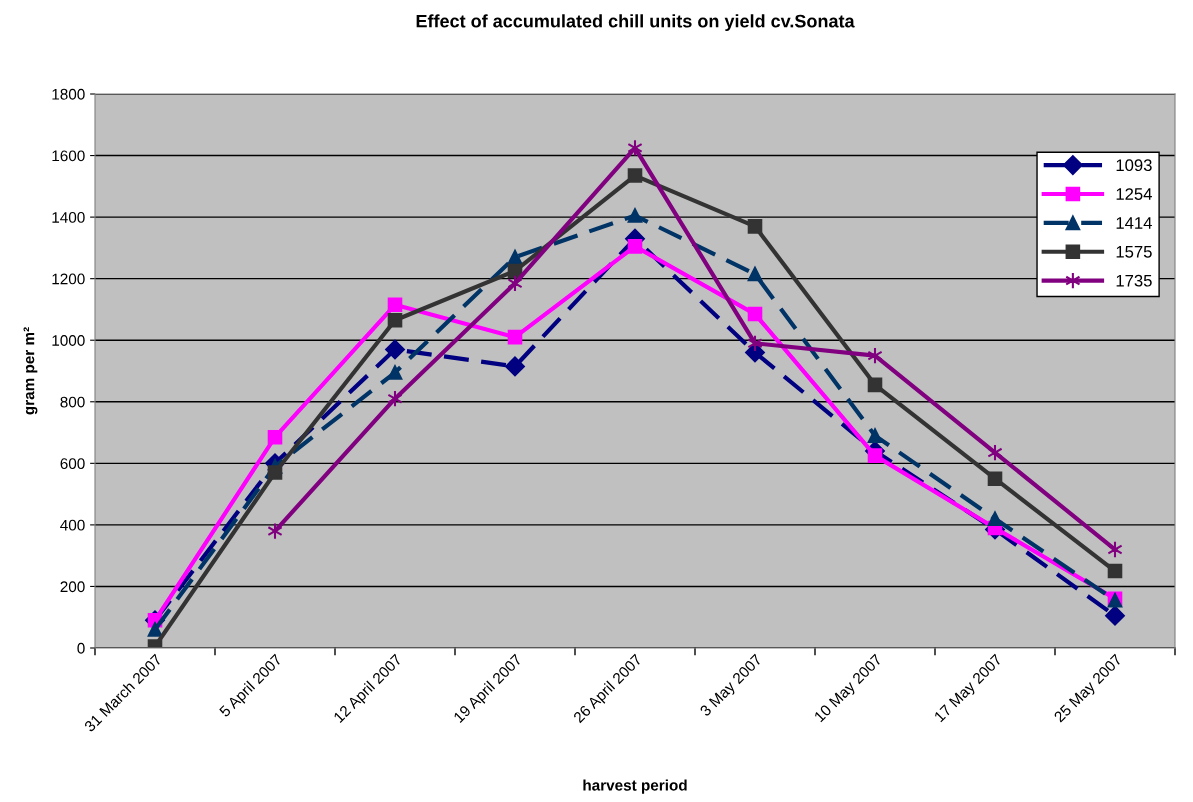  What do you see at coordinates (1134, 280) in the screenshot?
I see `legend-label: 1735` at bounding box center [1134, 280].